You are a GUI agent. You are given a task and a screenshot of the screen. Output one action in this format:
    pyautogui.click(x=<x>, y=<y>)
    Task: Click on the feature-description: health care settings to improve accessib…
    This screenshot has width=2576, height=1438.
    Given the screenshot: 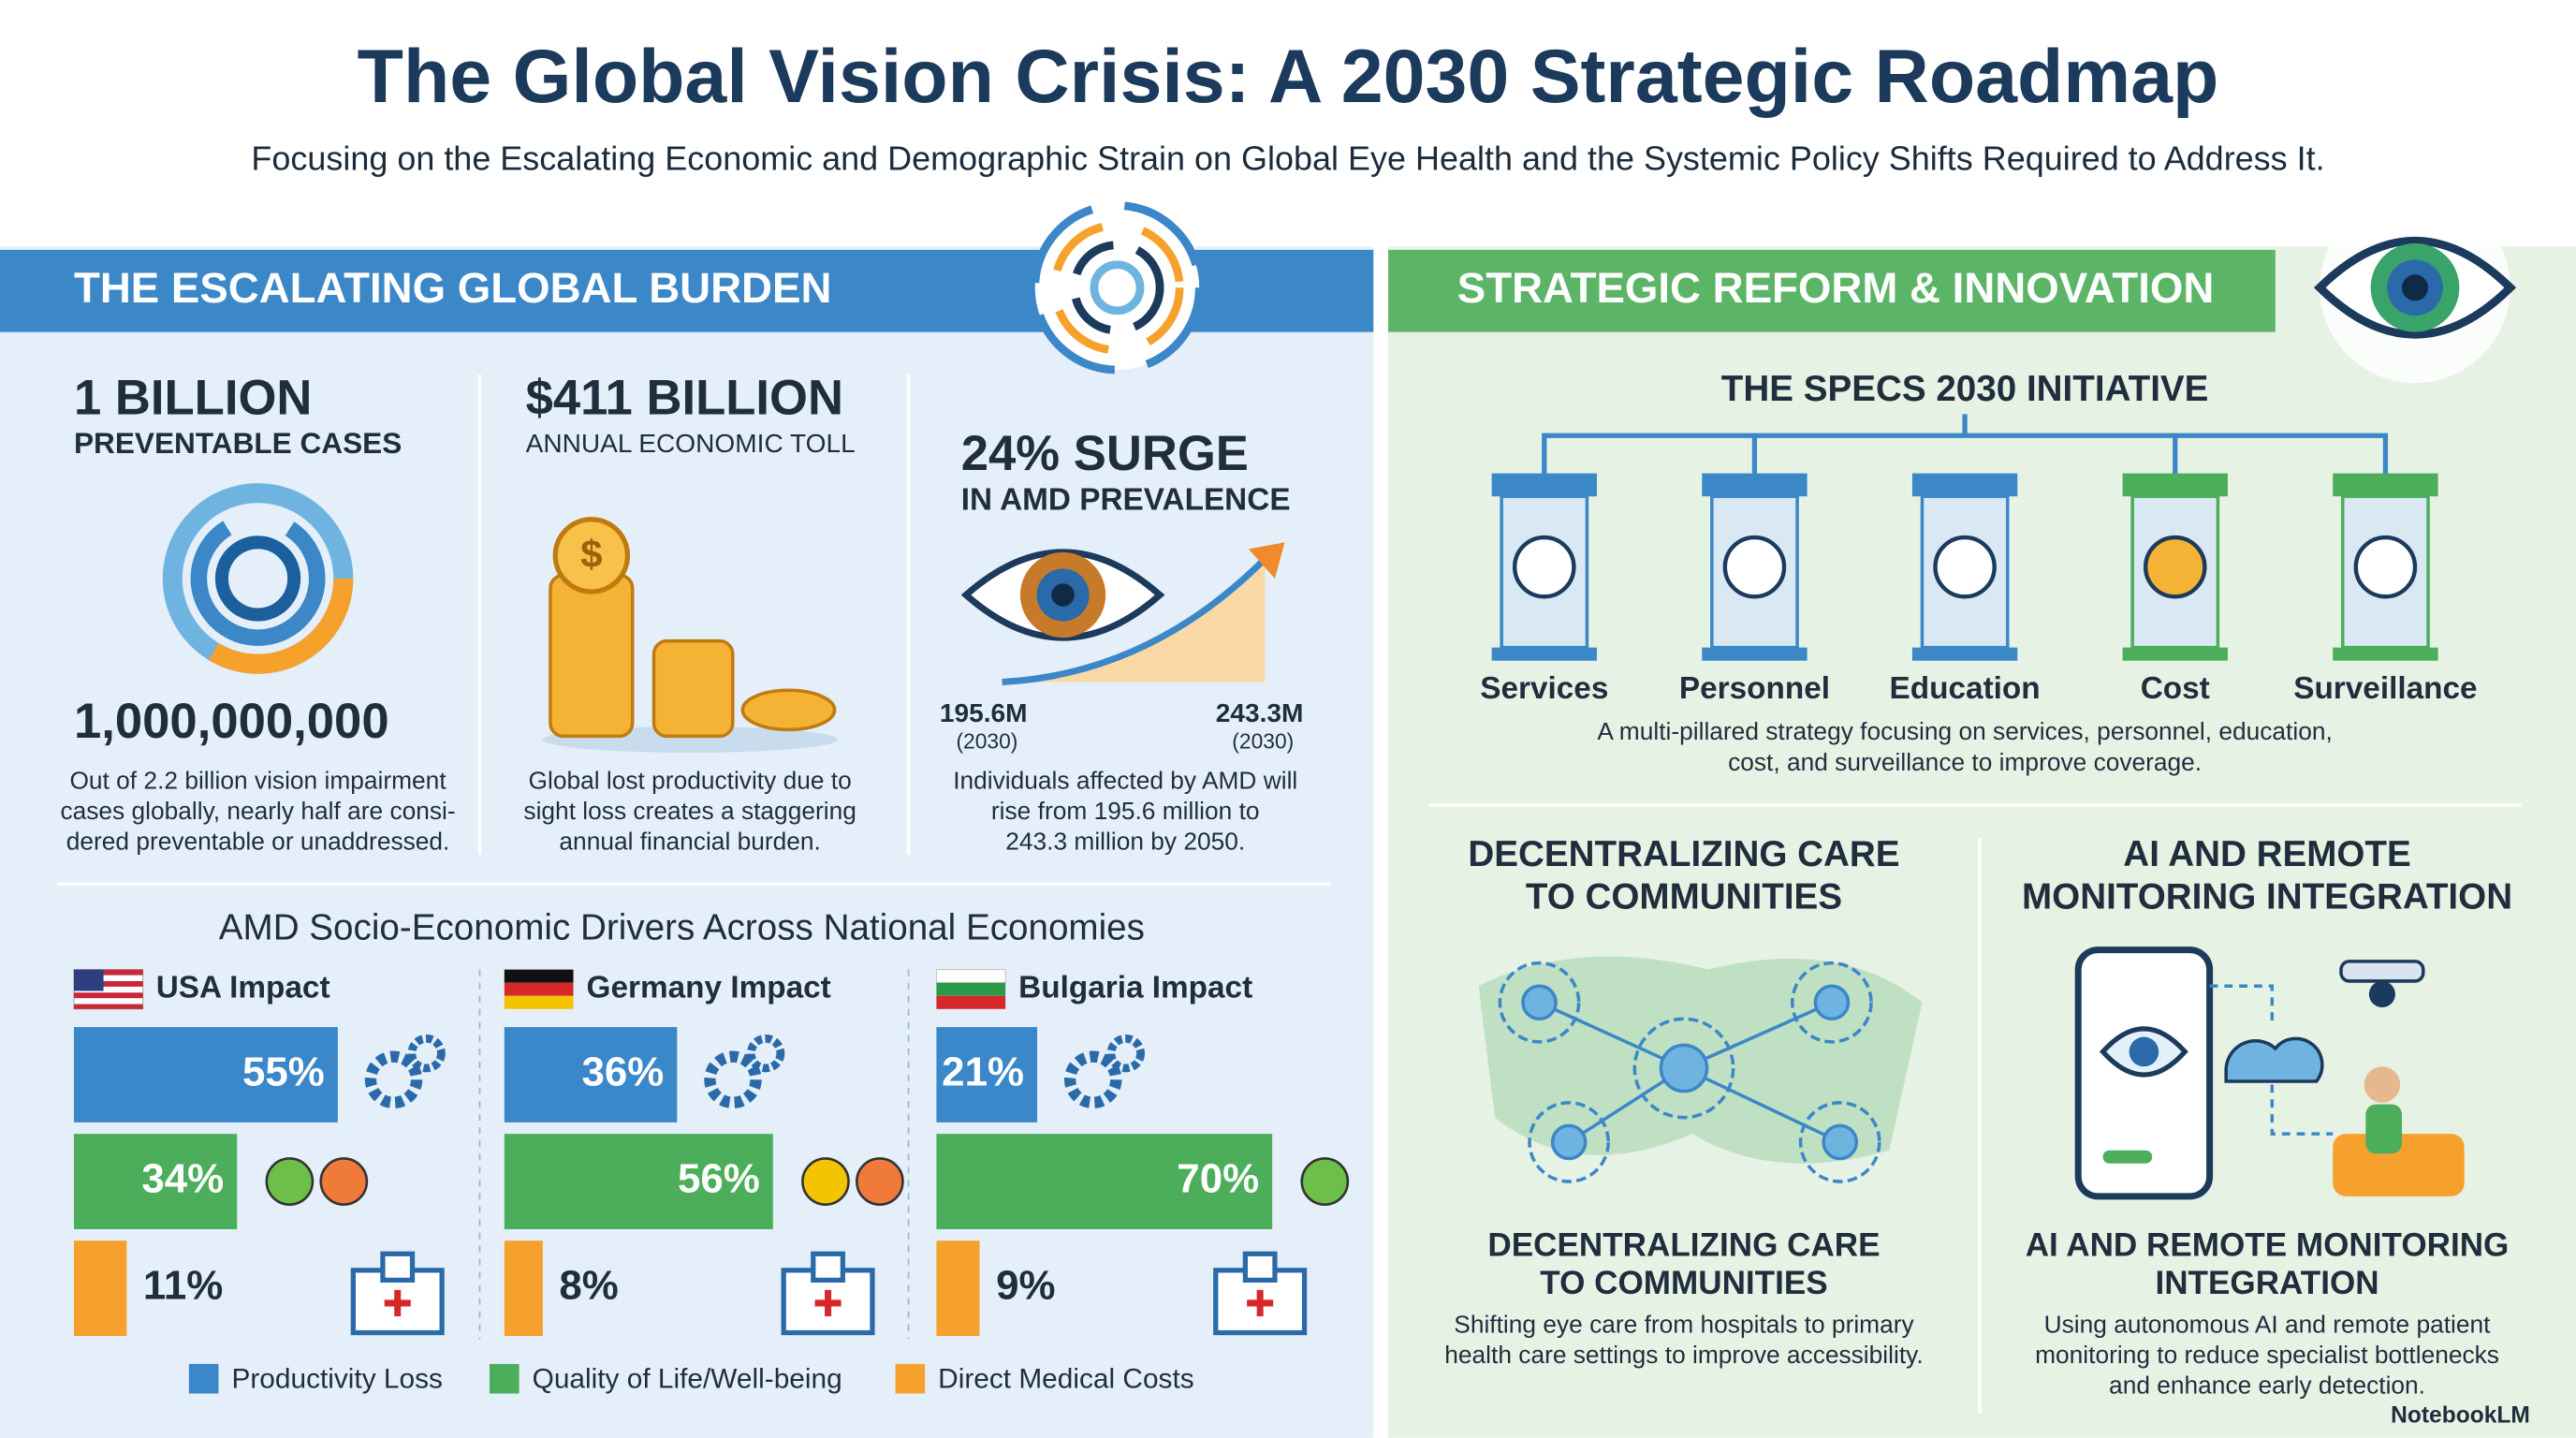 What is the action you would take?
    pyautogui.click(x=1683, y=1355)
    